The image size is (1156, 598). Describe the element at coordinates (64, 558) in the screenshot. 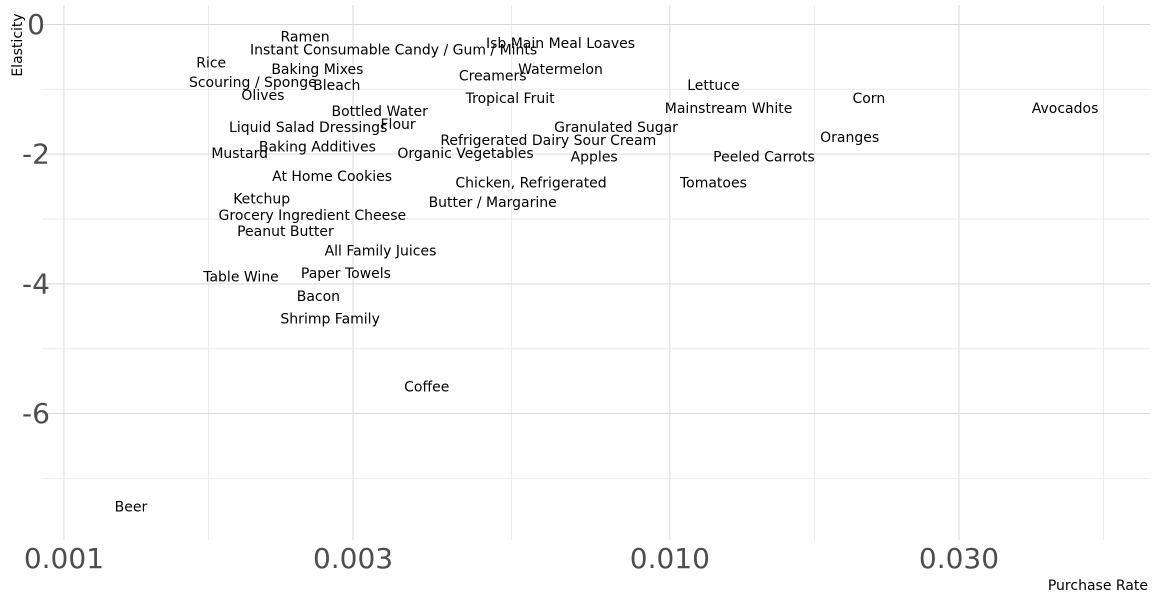

I see `x-tick-label: 0.001` at that location.